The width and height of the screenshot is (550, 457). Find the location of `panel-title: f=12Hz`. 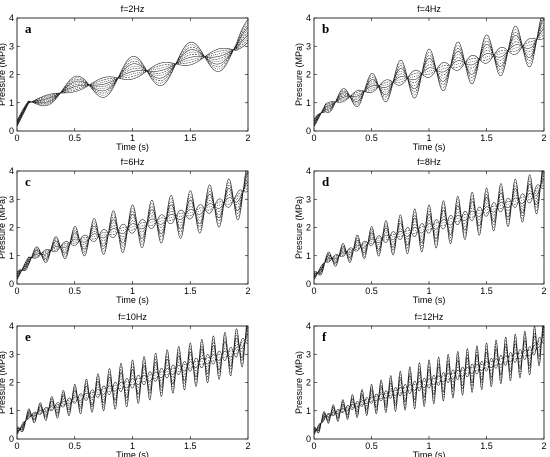

panel-title: f=12Hz is located at coordinates (429, 317).